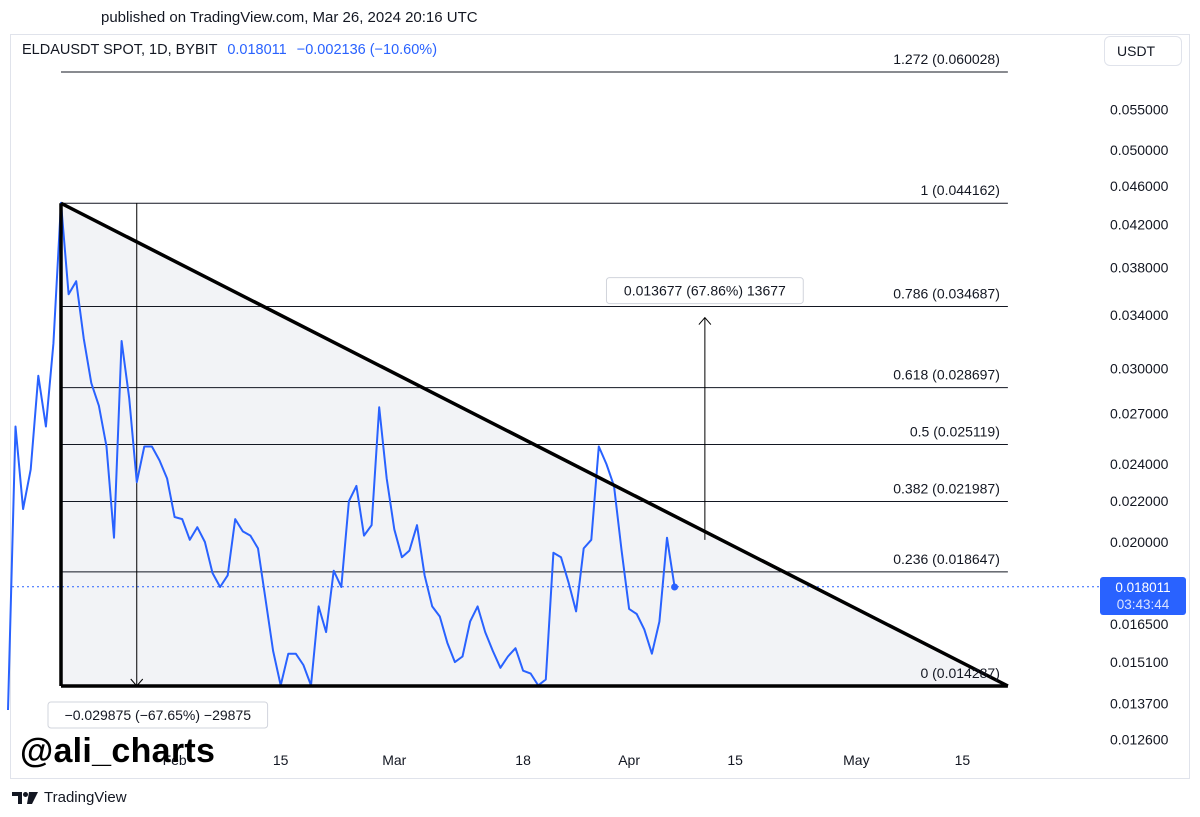 The width and height of the screenshot is (1200, 817). Describe the element at coordinates (1143, 596) in the screenshot. I see `price-badge: 0.018011 03:43:44` at that location.